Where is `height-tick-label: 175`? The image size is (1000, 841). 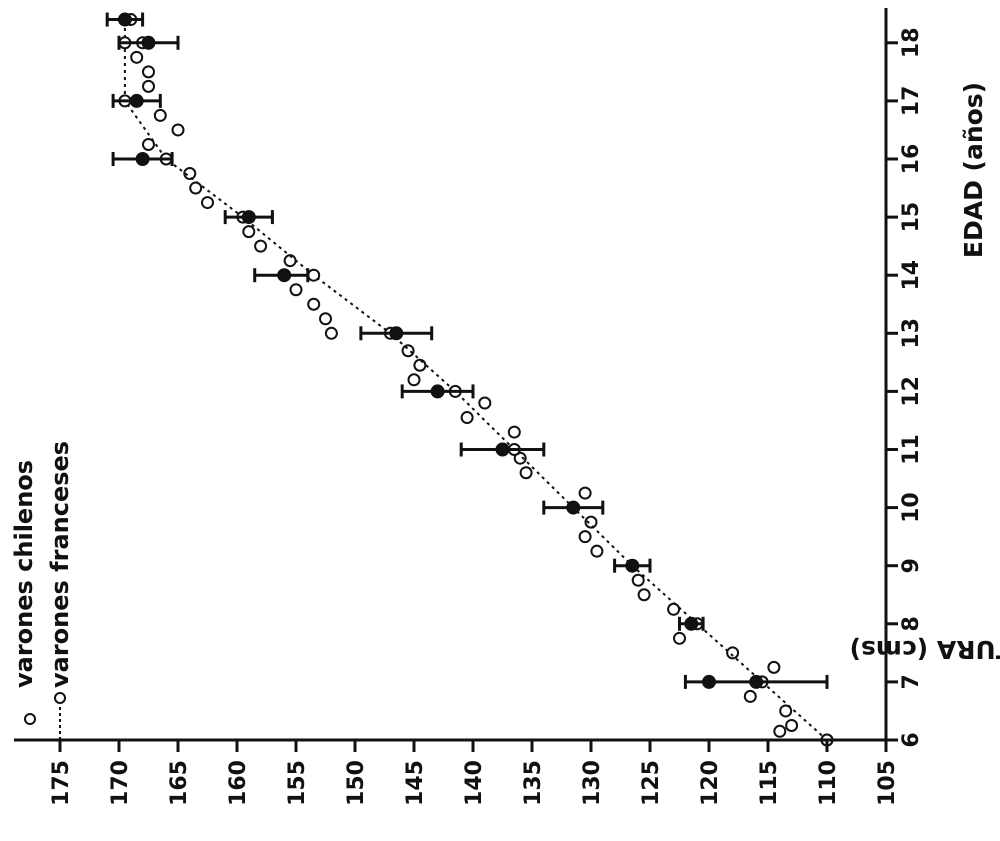
height-tick-label: 175 is located at coordinates (61, 783).